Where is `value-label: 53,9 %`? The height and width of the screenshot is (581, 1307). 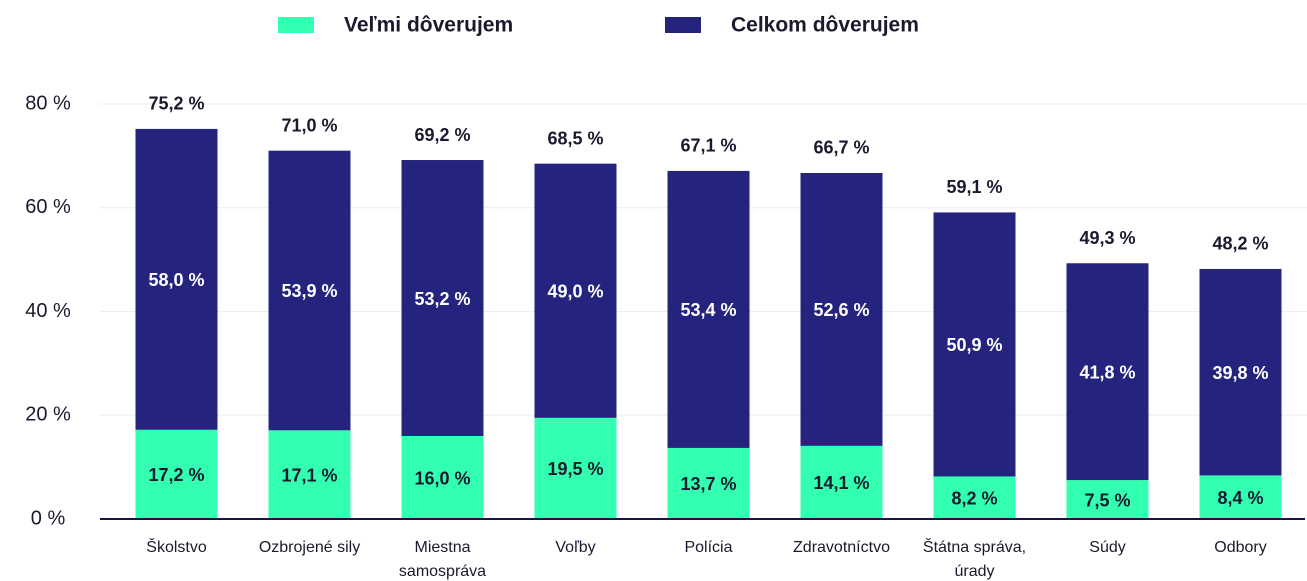
value-label: 53,9 % is located at coordinates (309, 291).